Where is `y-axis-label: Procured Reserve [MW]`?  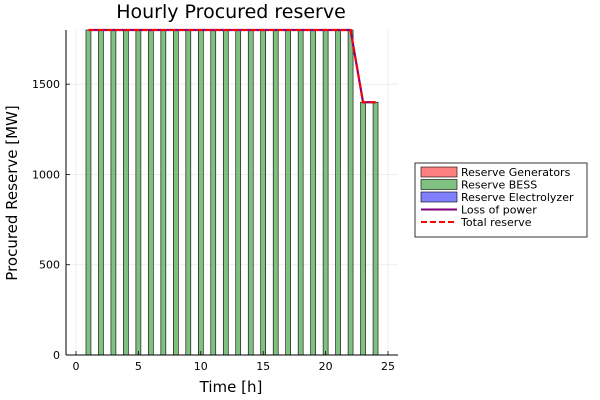
y-axis-label: Procured Reserve [MW] is located at coordinates (12, 192).